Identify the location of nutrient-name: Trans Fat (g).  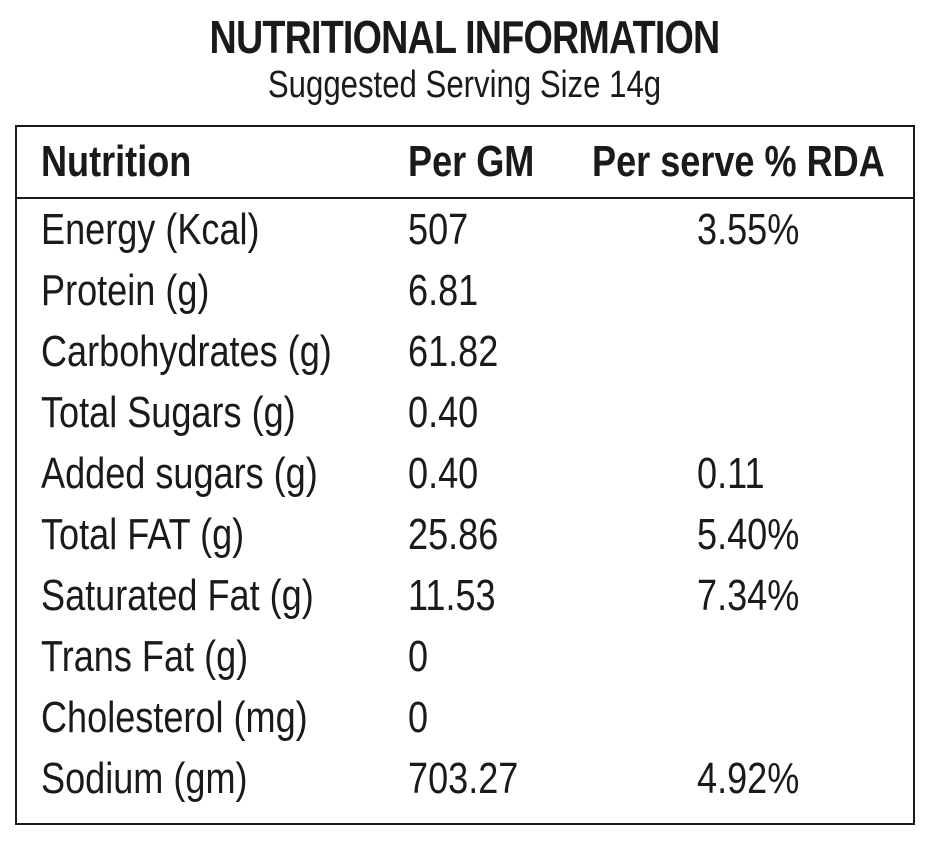
(145, 656).